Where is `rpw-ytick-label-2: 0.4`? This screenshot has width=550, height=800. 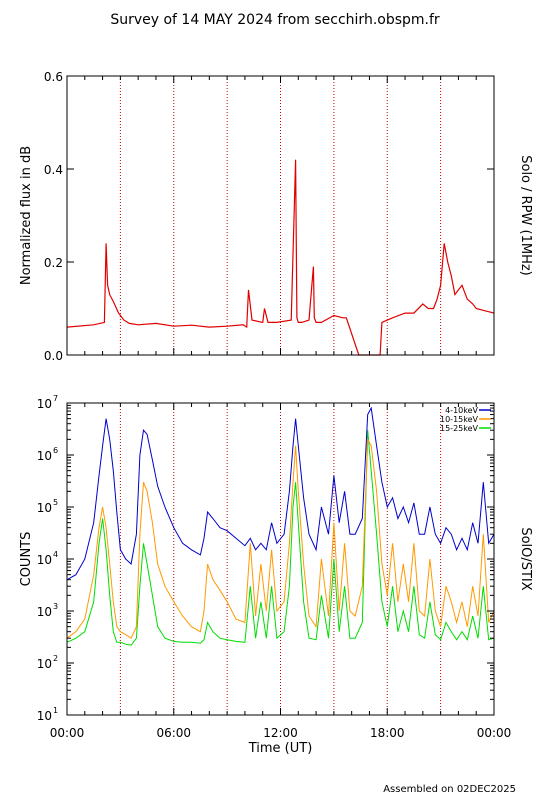
rpw-ytick-label-2: 0.4 is located at coordinates (53, 170).